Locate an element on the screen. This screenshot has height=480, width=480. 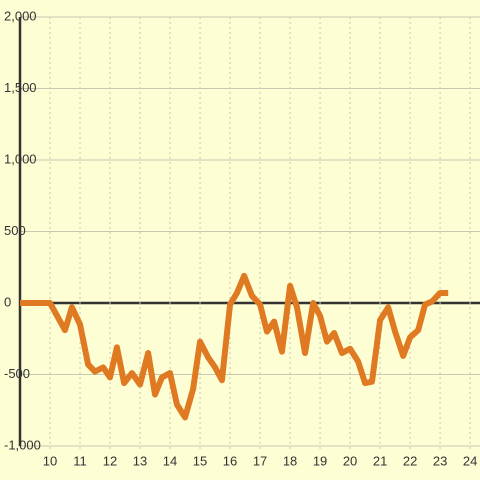
y-tick-label: 1,500 is located at coordinates (20, 87).